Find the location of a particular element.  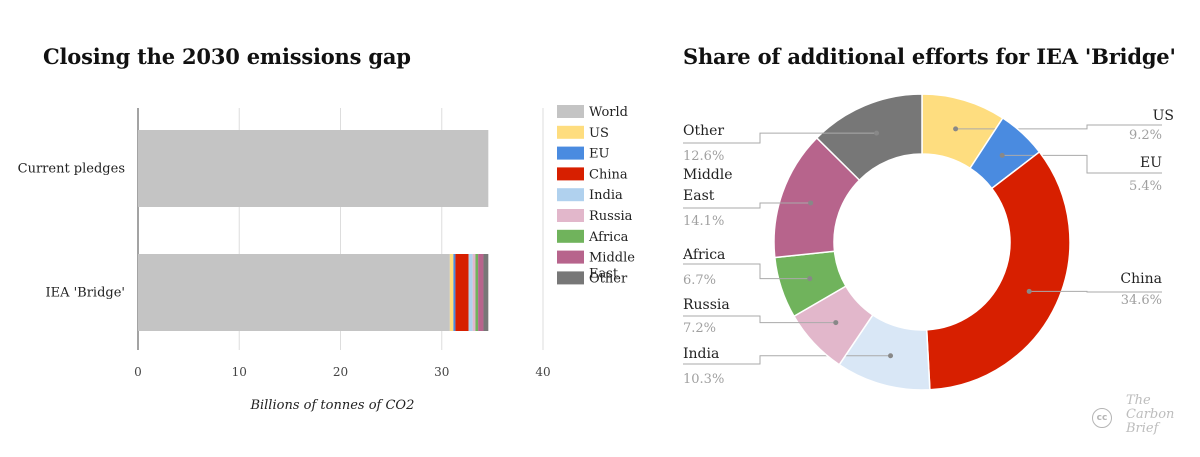

slice-label-line: Middle is located at coordinates (708, 175).